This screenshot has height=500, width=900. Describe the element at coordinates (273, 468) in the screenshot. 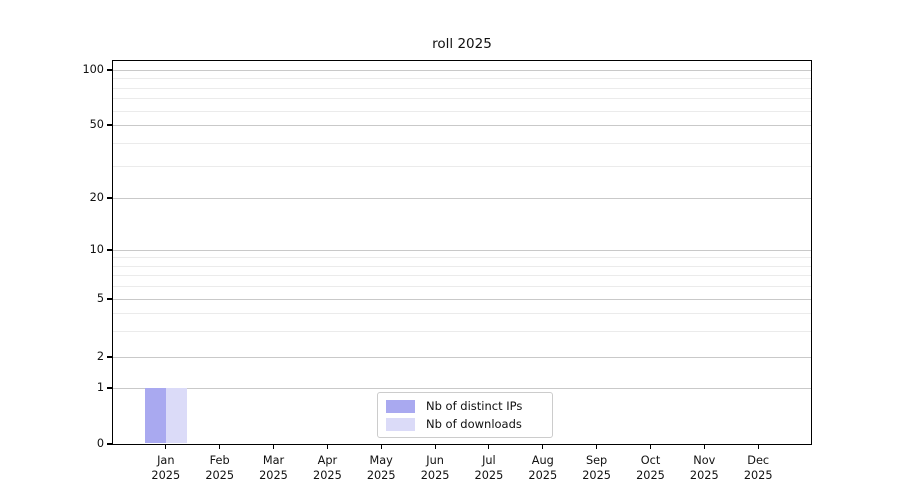

I see `x-tick-label: Mar 2025` at that location.